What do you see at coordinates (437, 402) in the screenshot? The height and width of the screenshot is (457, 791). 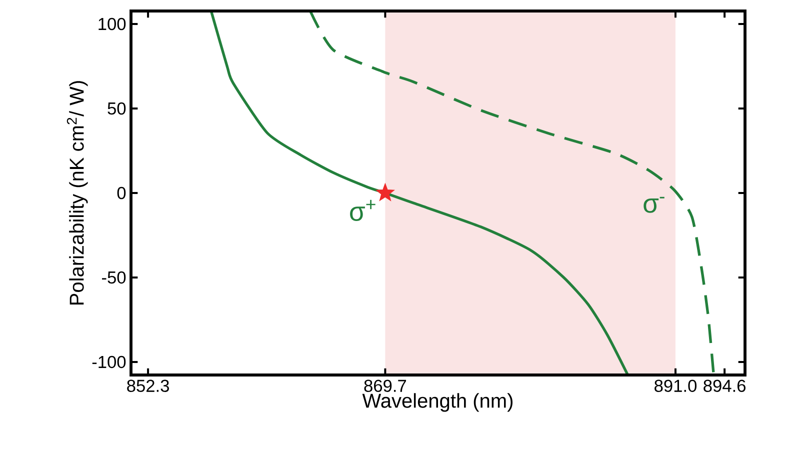 I see `x-axis-title: Wavelength (nm)` at bounding box center [437, 402].